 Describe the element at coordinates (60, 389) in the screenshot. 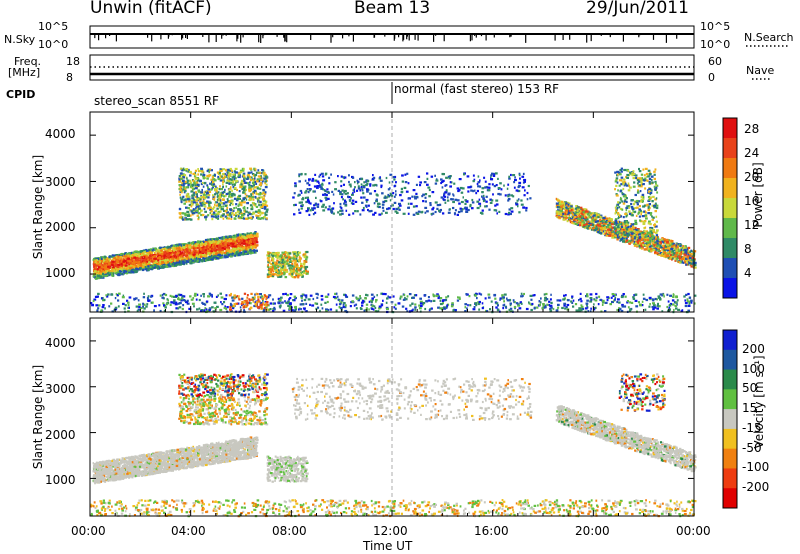

I see `velocity-ytick-3000: 3000` at that location.